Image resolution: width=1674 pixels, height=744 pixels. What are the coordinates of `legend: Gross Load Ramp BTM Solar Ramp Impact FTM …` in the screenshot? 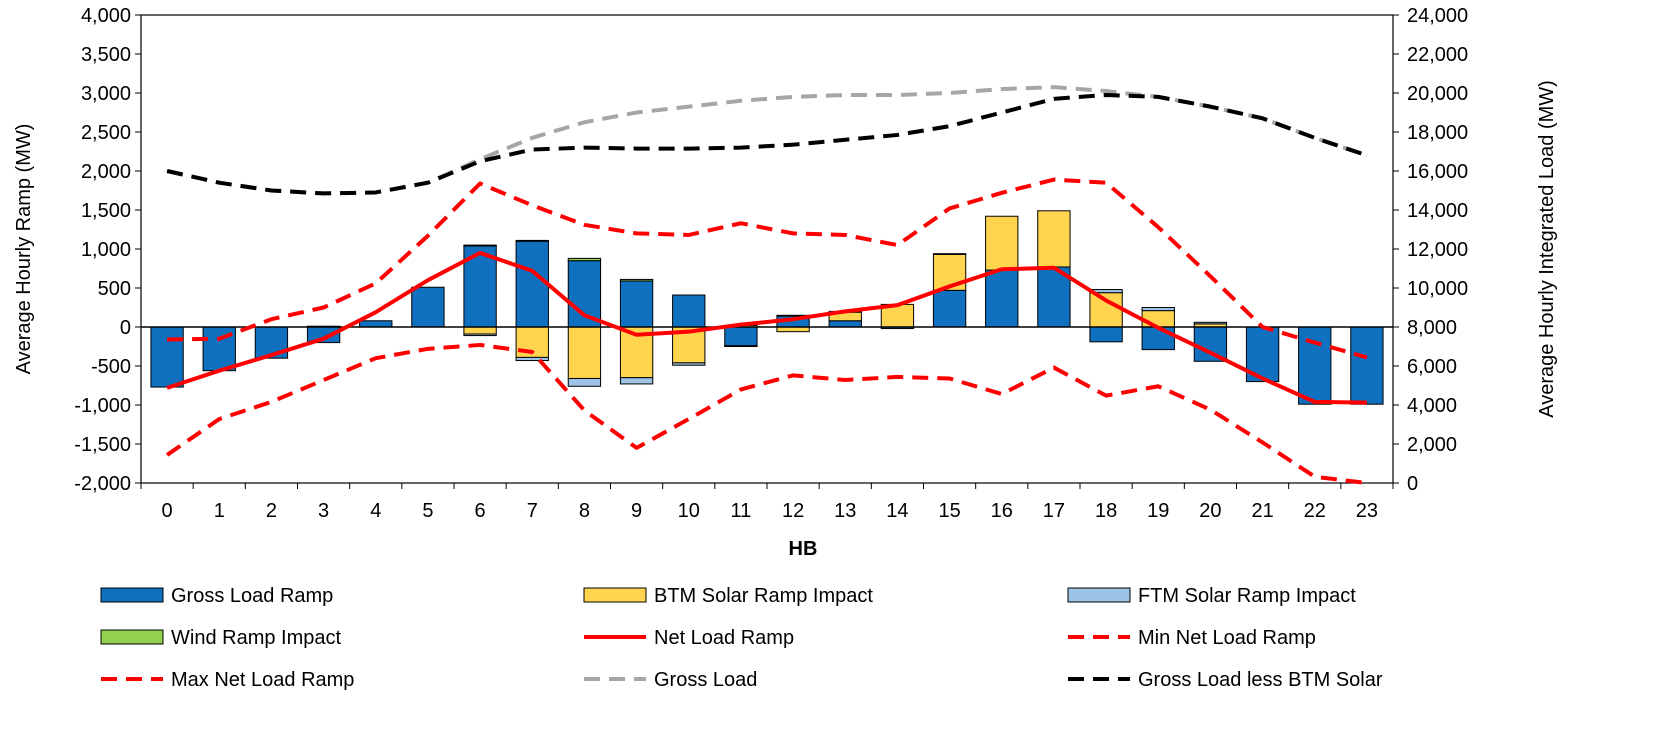 It's located at (741, 638).